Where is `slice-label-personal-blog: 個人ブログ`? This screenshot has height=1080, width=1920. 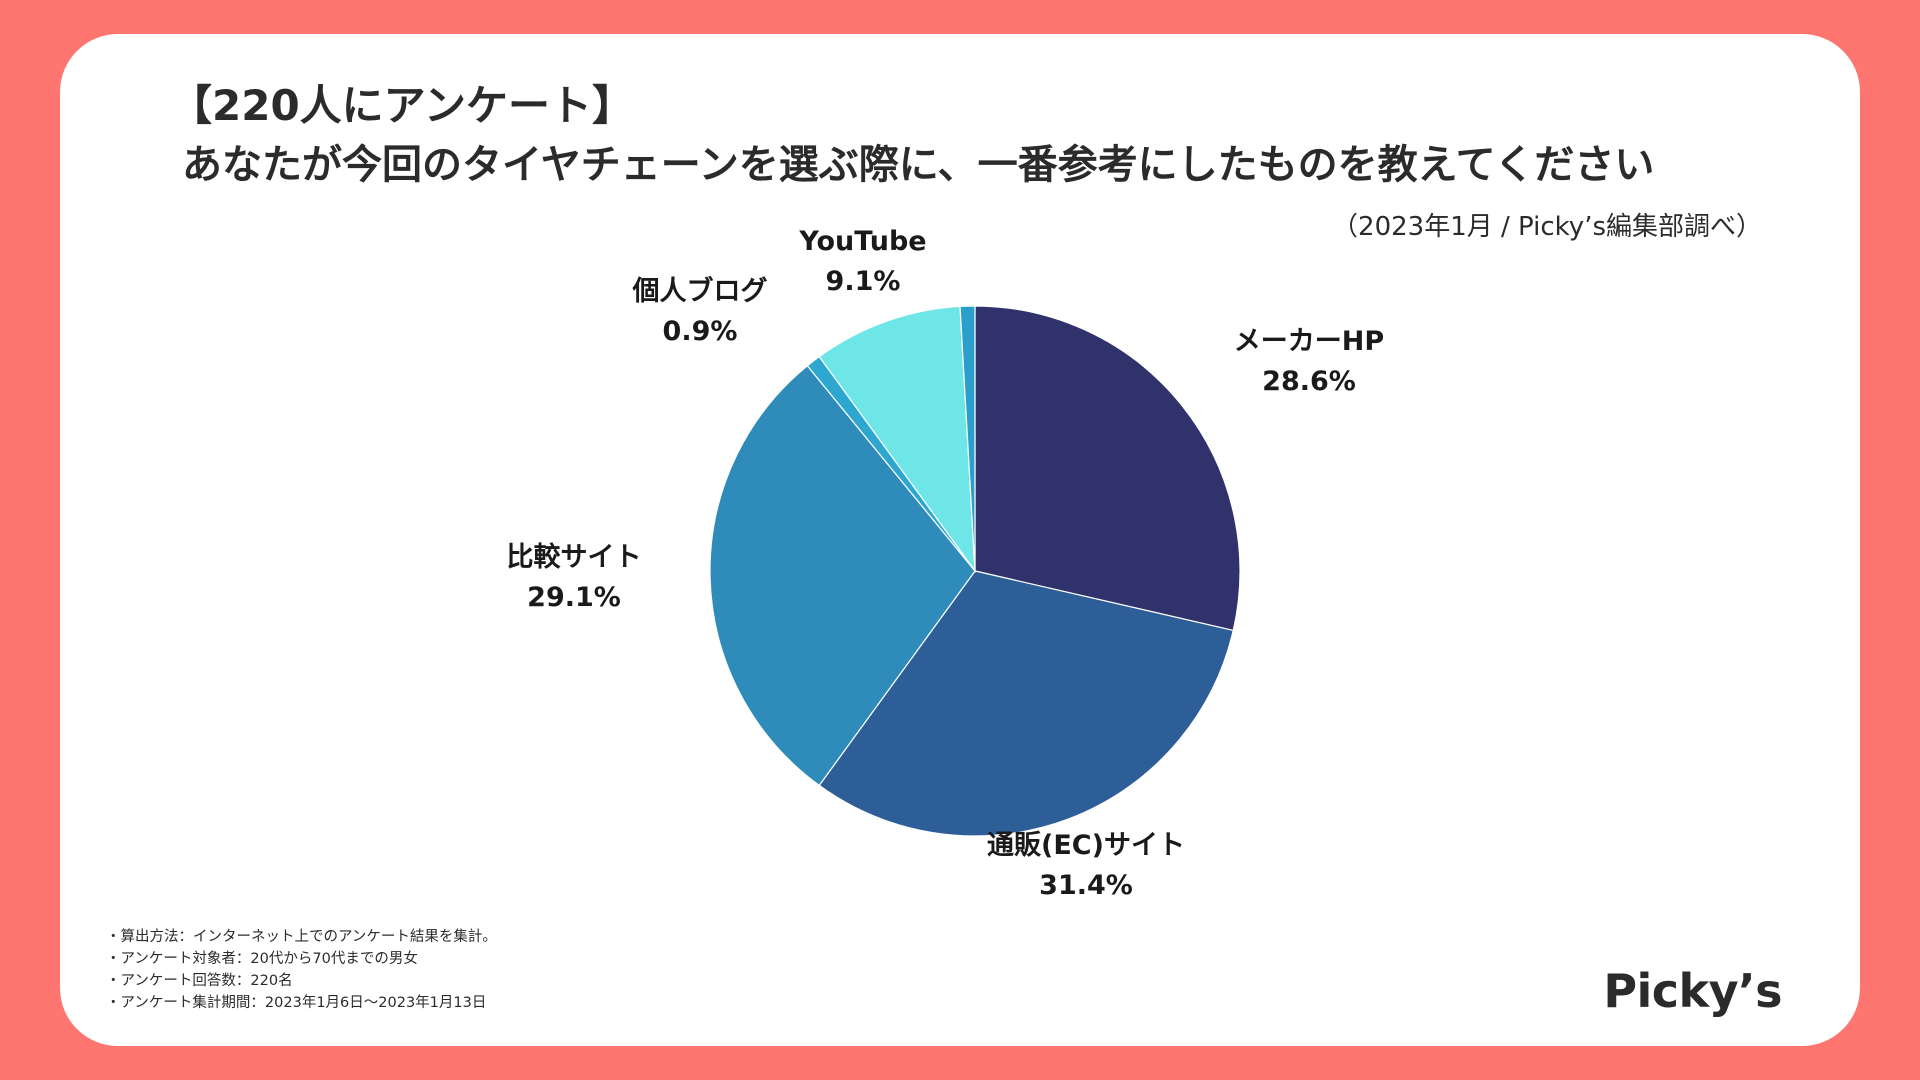
slice-label-personal-blog: 個人ブログ is located at coordinates (700, 291).